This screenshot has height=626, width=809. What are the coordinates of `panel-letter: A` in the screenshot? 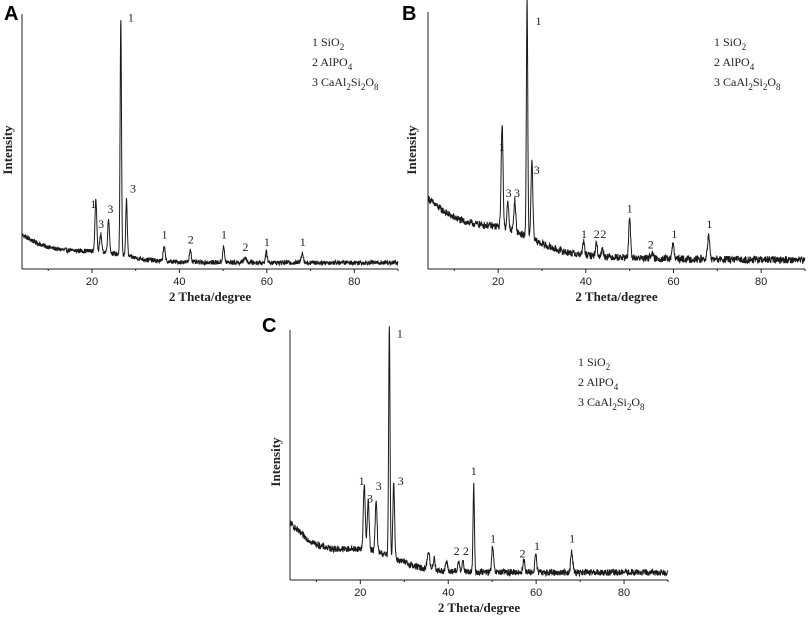 It's located at (11, 14).